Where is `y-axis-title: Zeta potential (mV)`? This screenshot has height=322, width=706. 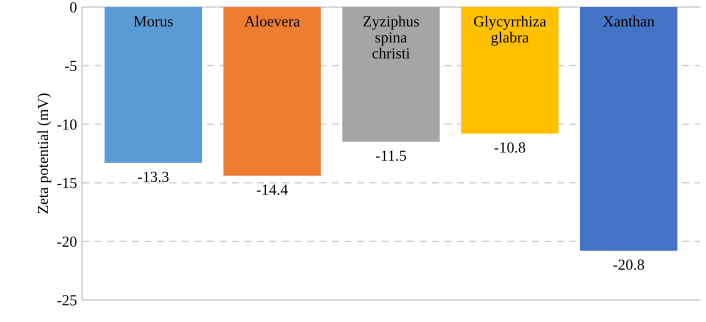
y-axis-title: Zeta potential (mV) is located at coordinates (44, 154).